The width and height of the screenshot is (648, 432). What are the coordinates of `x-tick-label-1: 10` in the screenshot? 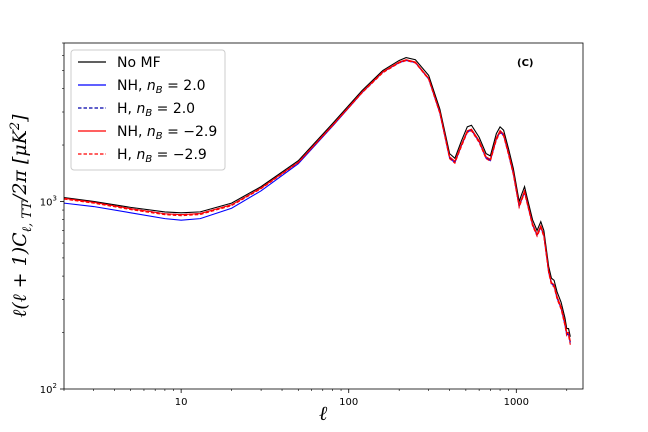 It's located at (181, 402).